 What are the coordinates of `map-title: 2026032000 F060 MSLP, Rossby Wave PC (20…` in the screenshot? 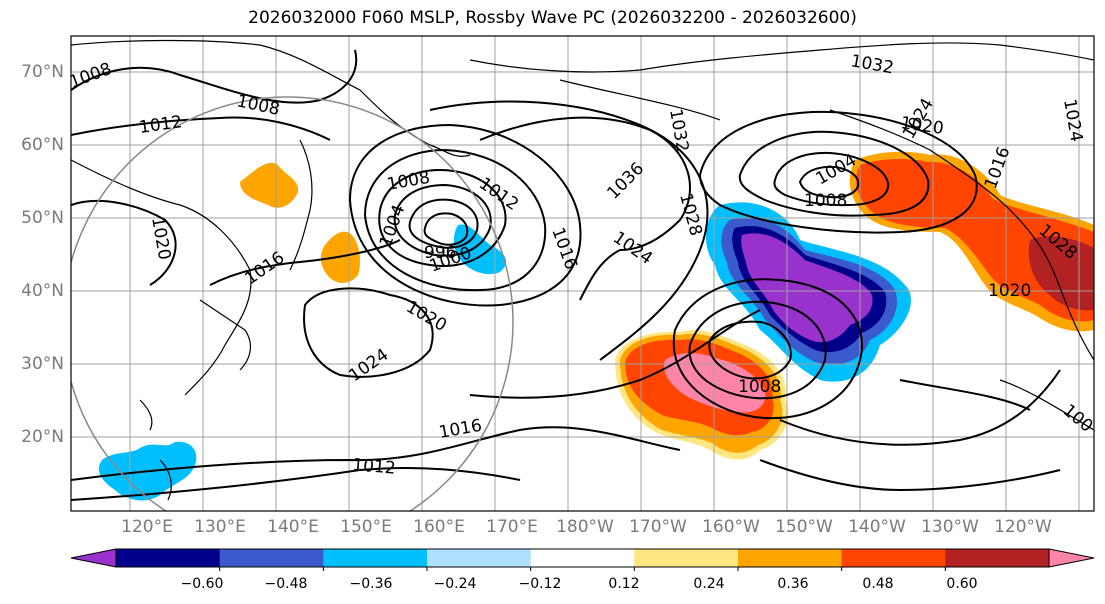 It's located at (552, 18).